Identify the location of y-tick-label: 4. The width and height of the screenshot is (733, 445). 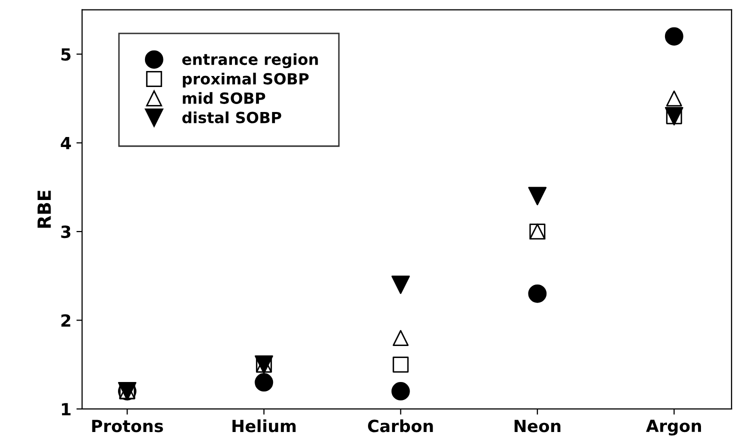
(65, 143).